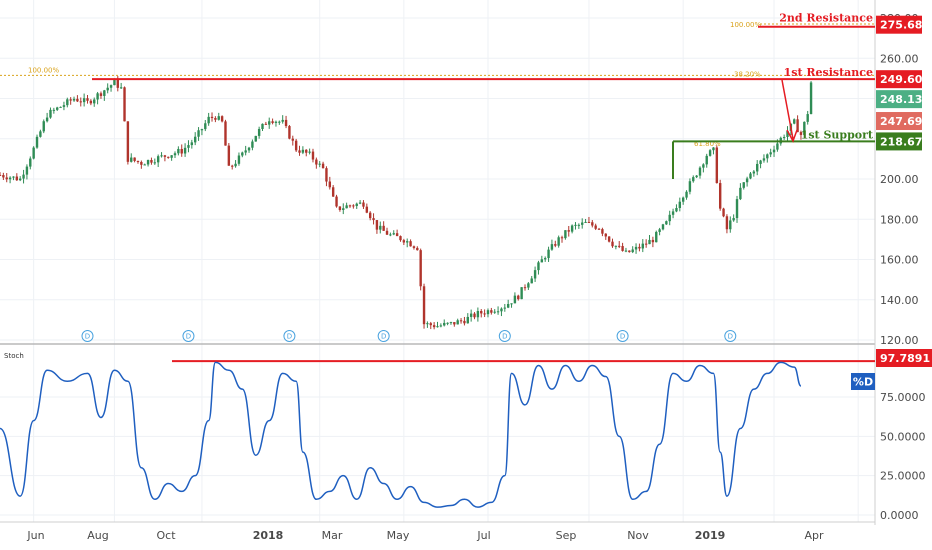  Describe the element at coordinates (903, 456) in the screenshot. I see `stoch-axis: 0.0000 25.0000 50.0000 75.0000` at that location.